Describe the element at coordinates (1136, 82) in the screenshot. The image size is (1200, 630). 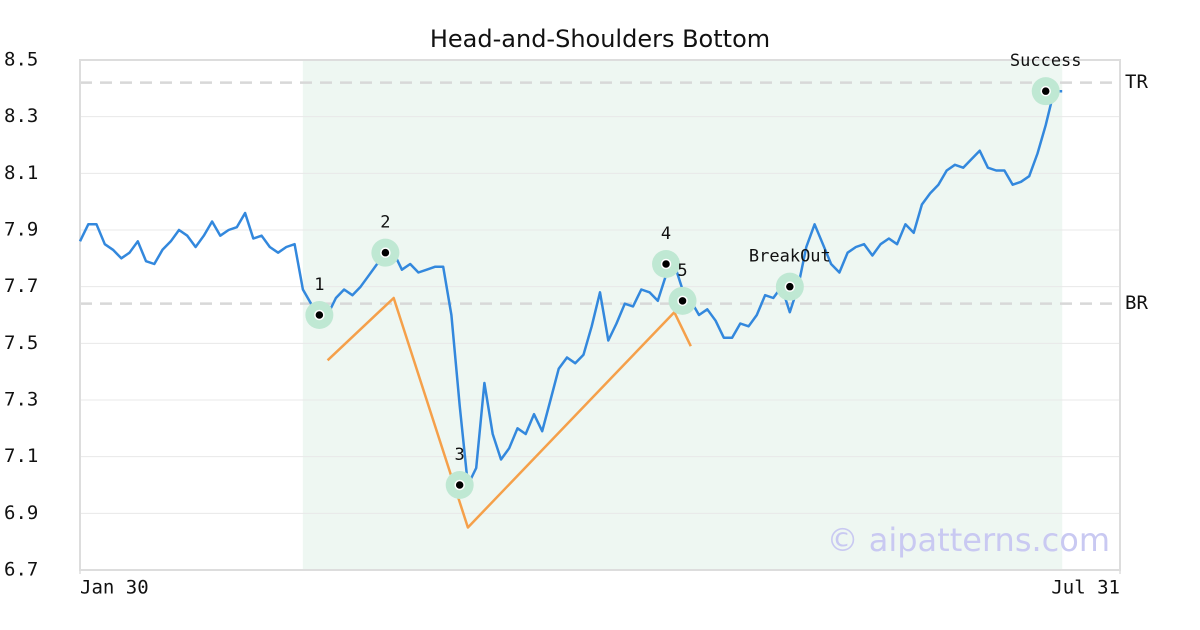
I see `reference-label: TR` at that location.